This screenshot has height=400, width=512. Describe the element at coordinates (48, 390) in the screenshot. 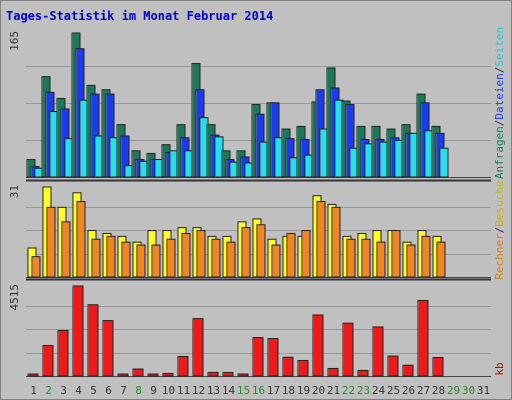

I see `day-tick-label: 2` at that location.